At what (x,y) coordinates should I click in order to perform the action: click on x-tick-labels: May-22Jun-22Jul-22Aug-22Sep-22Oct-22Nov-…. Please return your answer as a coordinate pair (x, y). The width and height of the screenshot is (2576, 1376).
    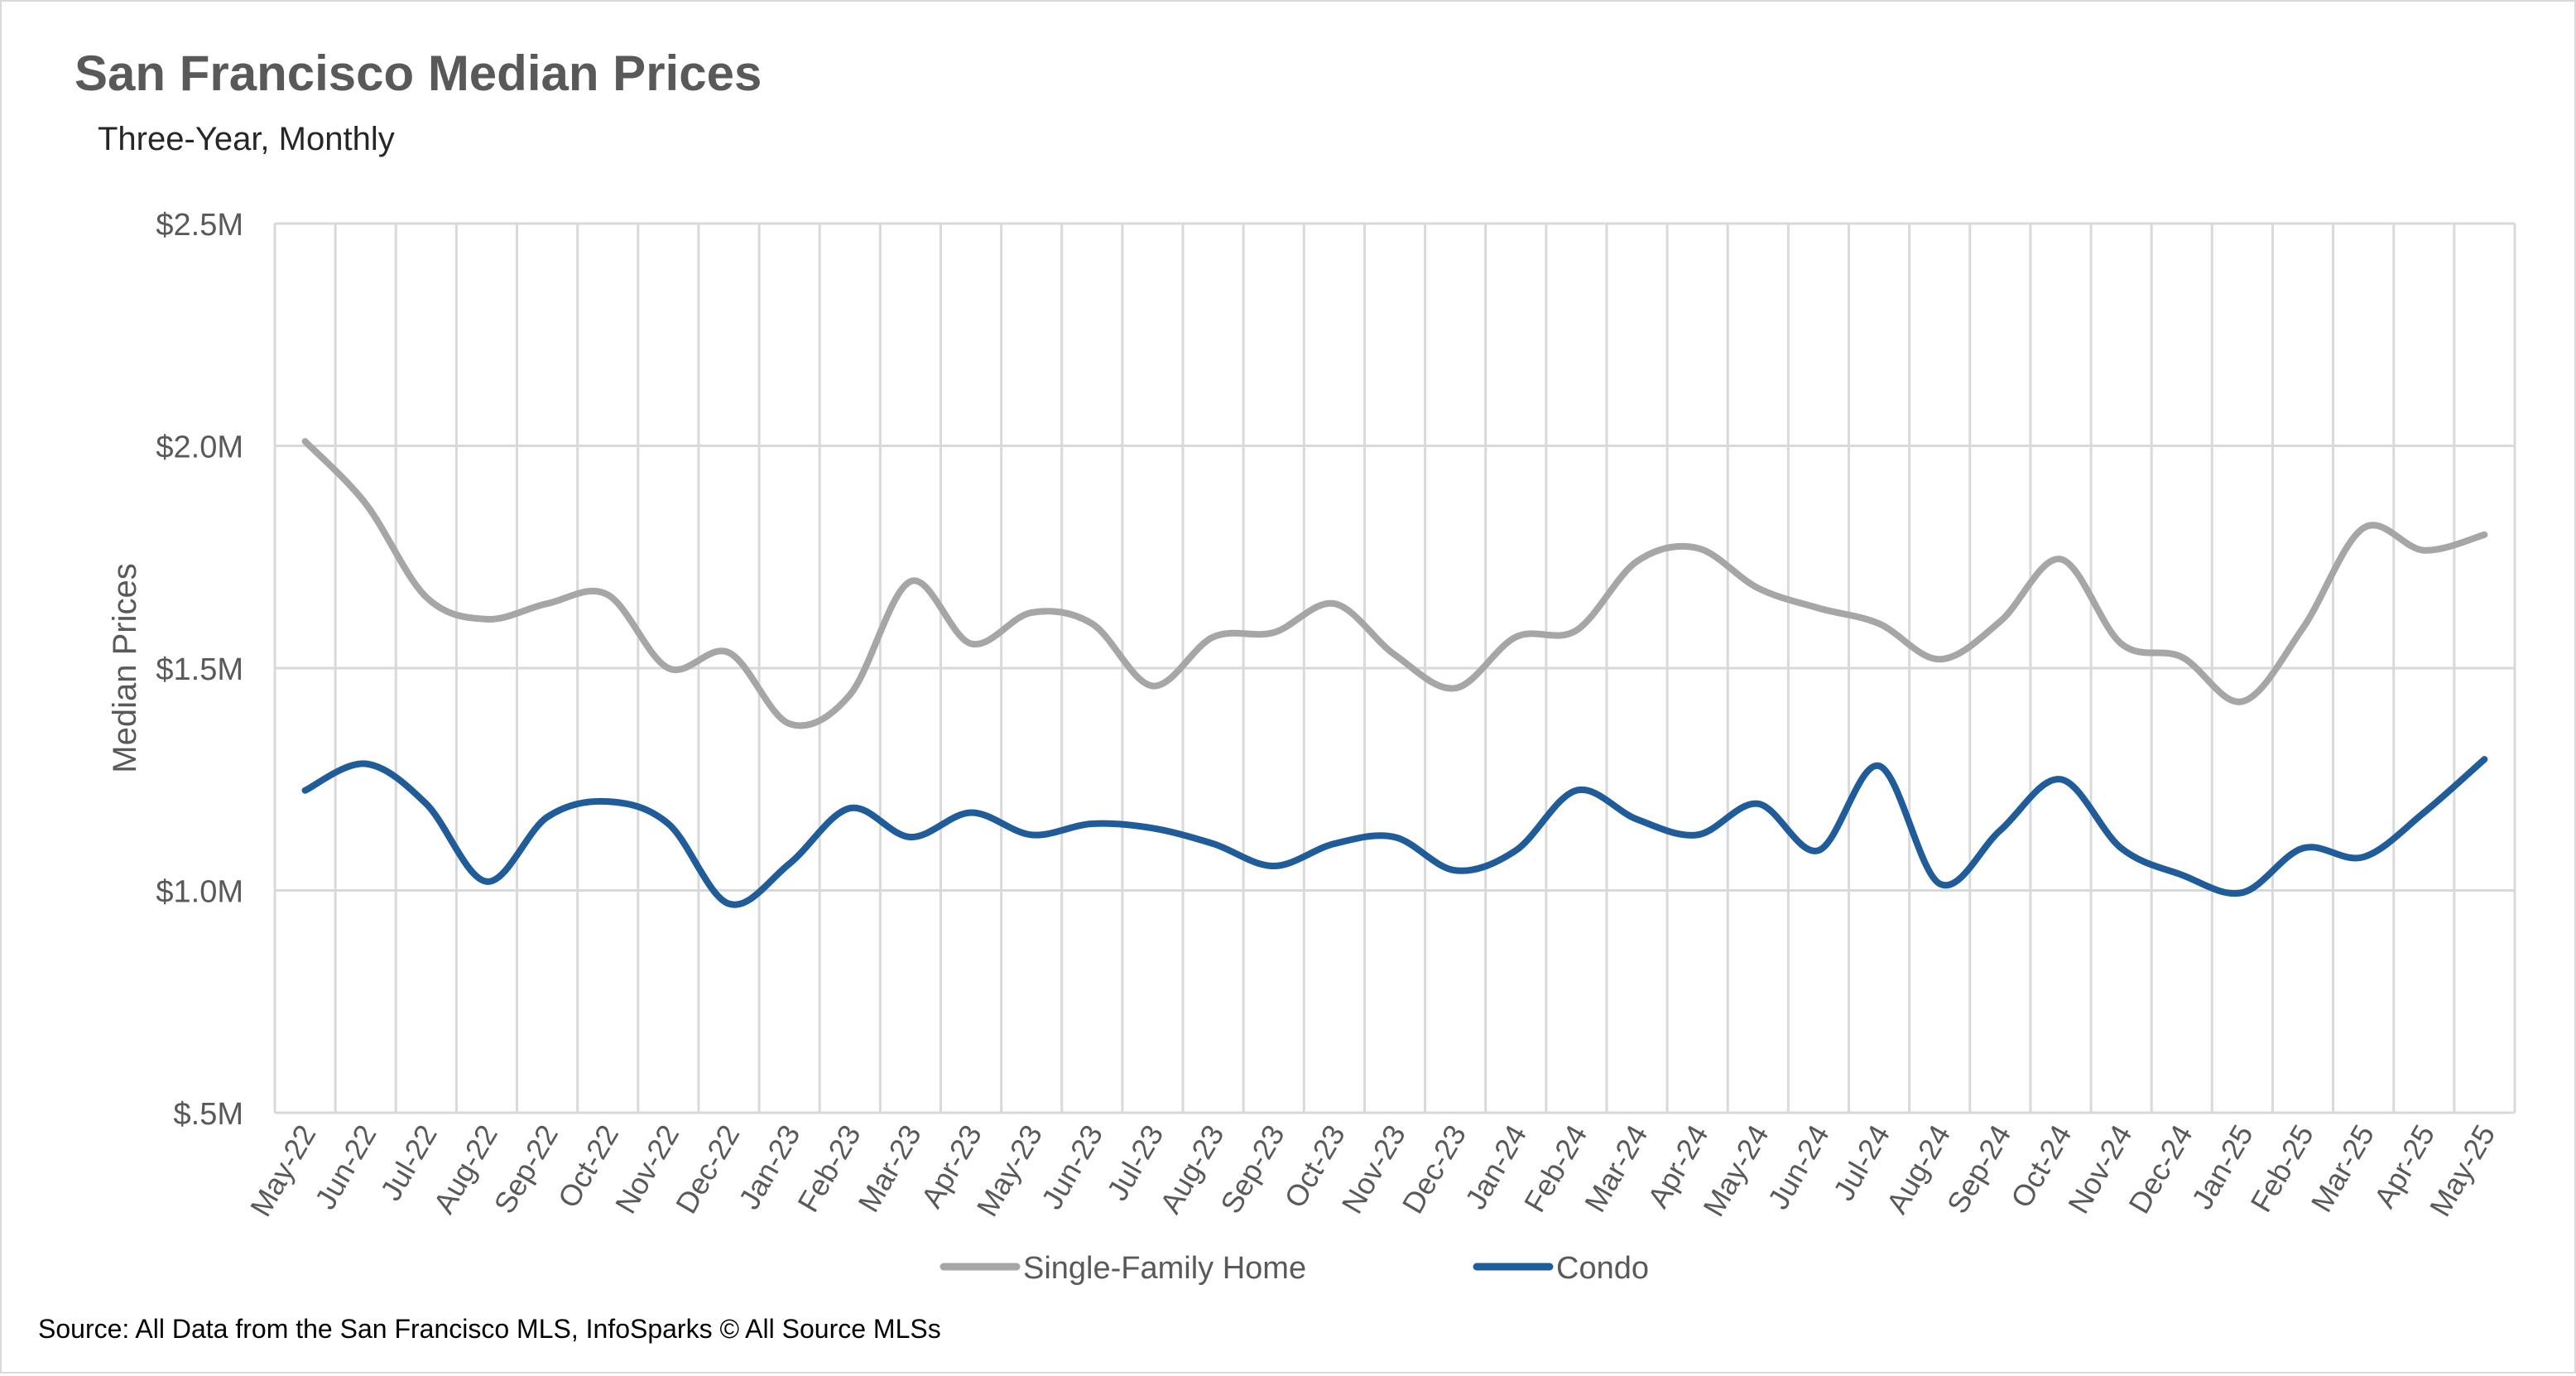
    Looking at the image, I should click on (1372, 1170).